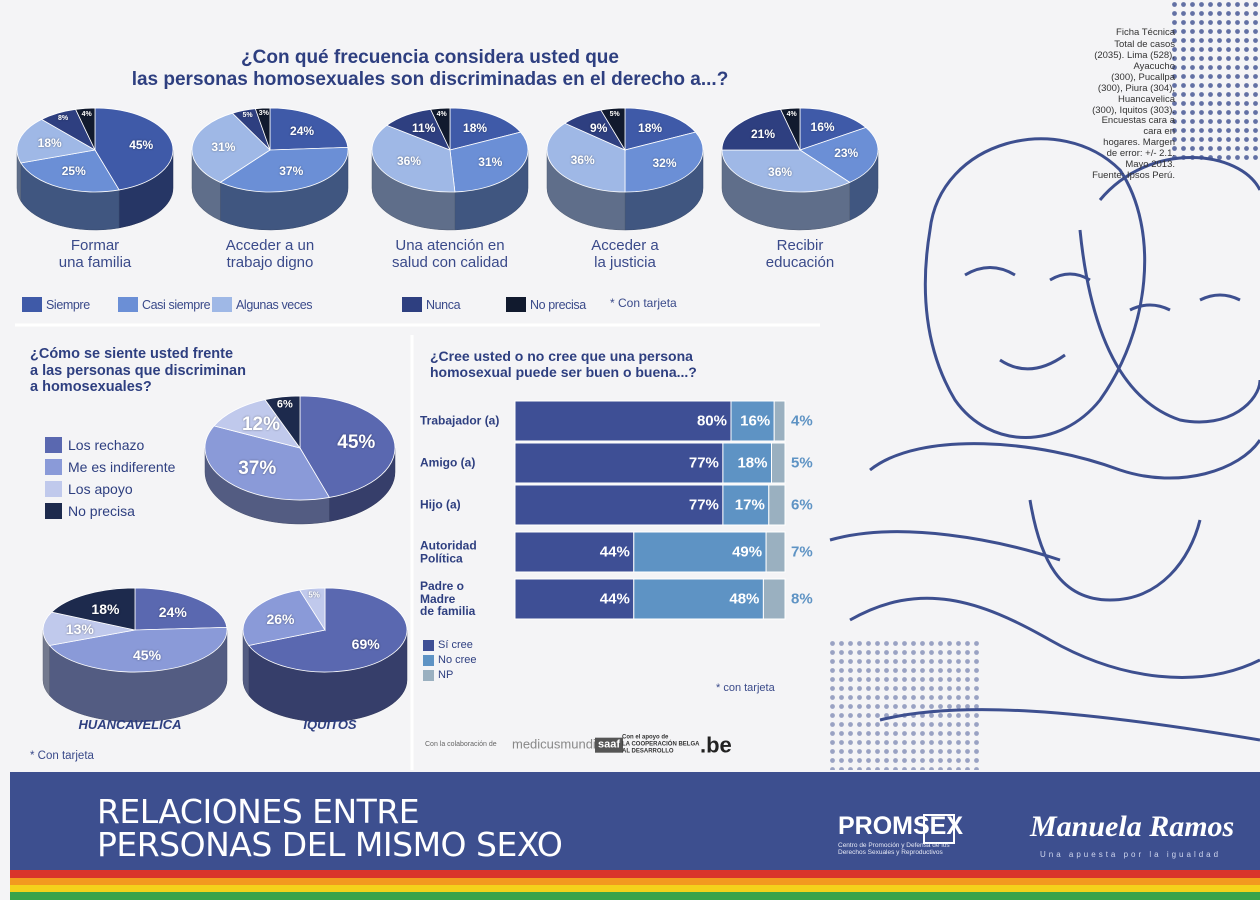  Describe the element at coordinates (122, 467) in the screenshot. I see `legend-label: Me es indiferente` at that location.